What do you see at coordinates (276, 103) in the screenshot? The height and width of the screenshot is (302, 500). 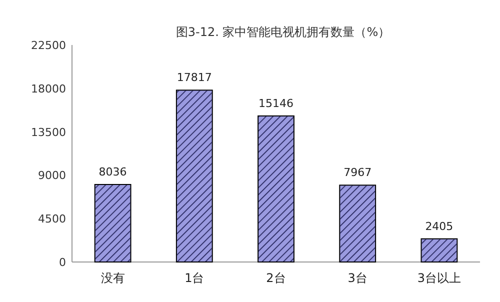 I see `data-label: 15146` at bounding box center [276, 103].